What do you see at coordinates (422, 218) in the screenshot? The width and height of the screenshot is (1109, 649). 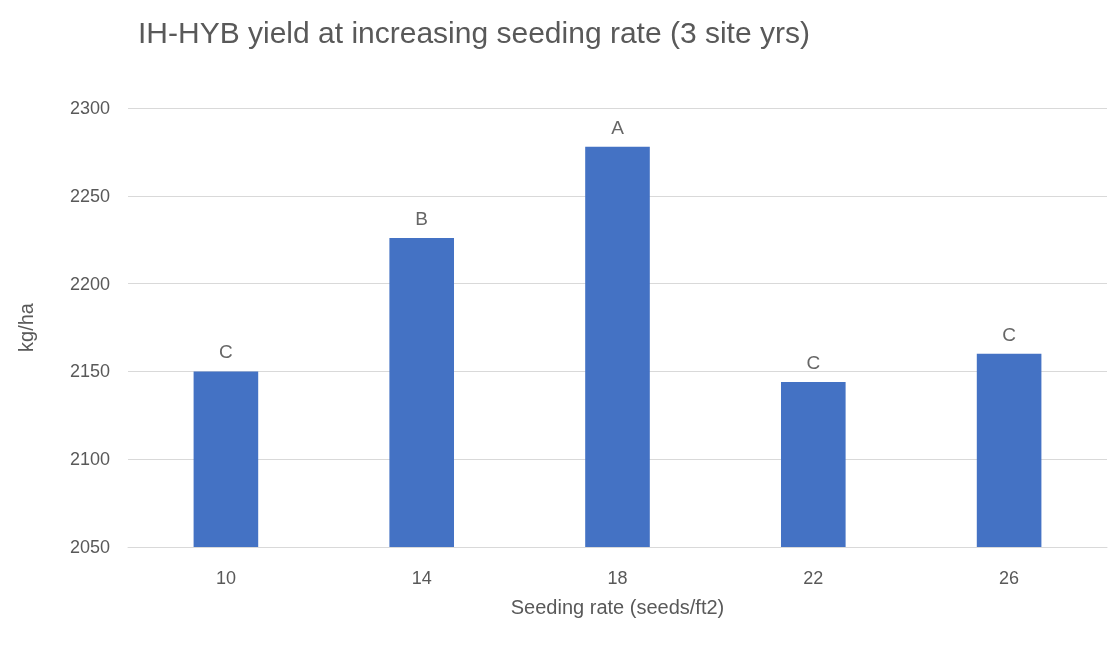 I see `annotation: B` at bounding box center [422, 218].